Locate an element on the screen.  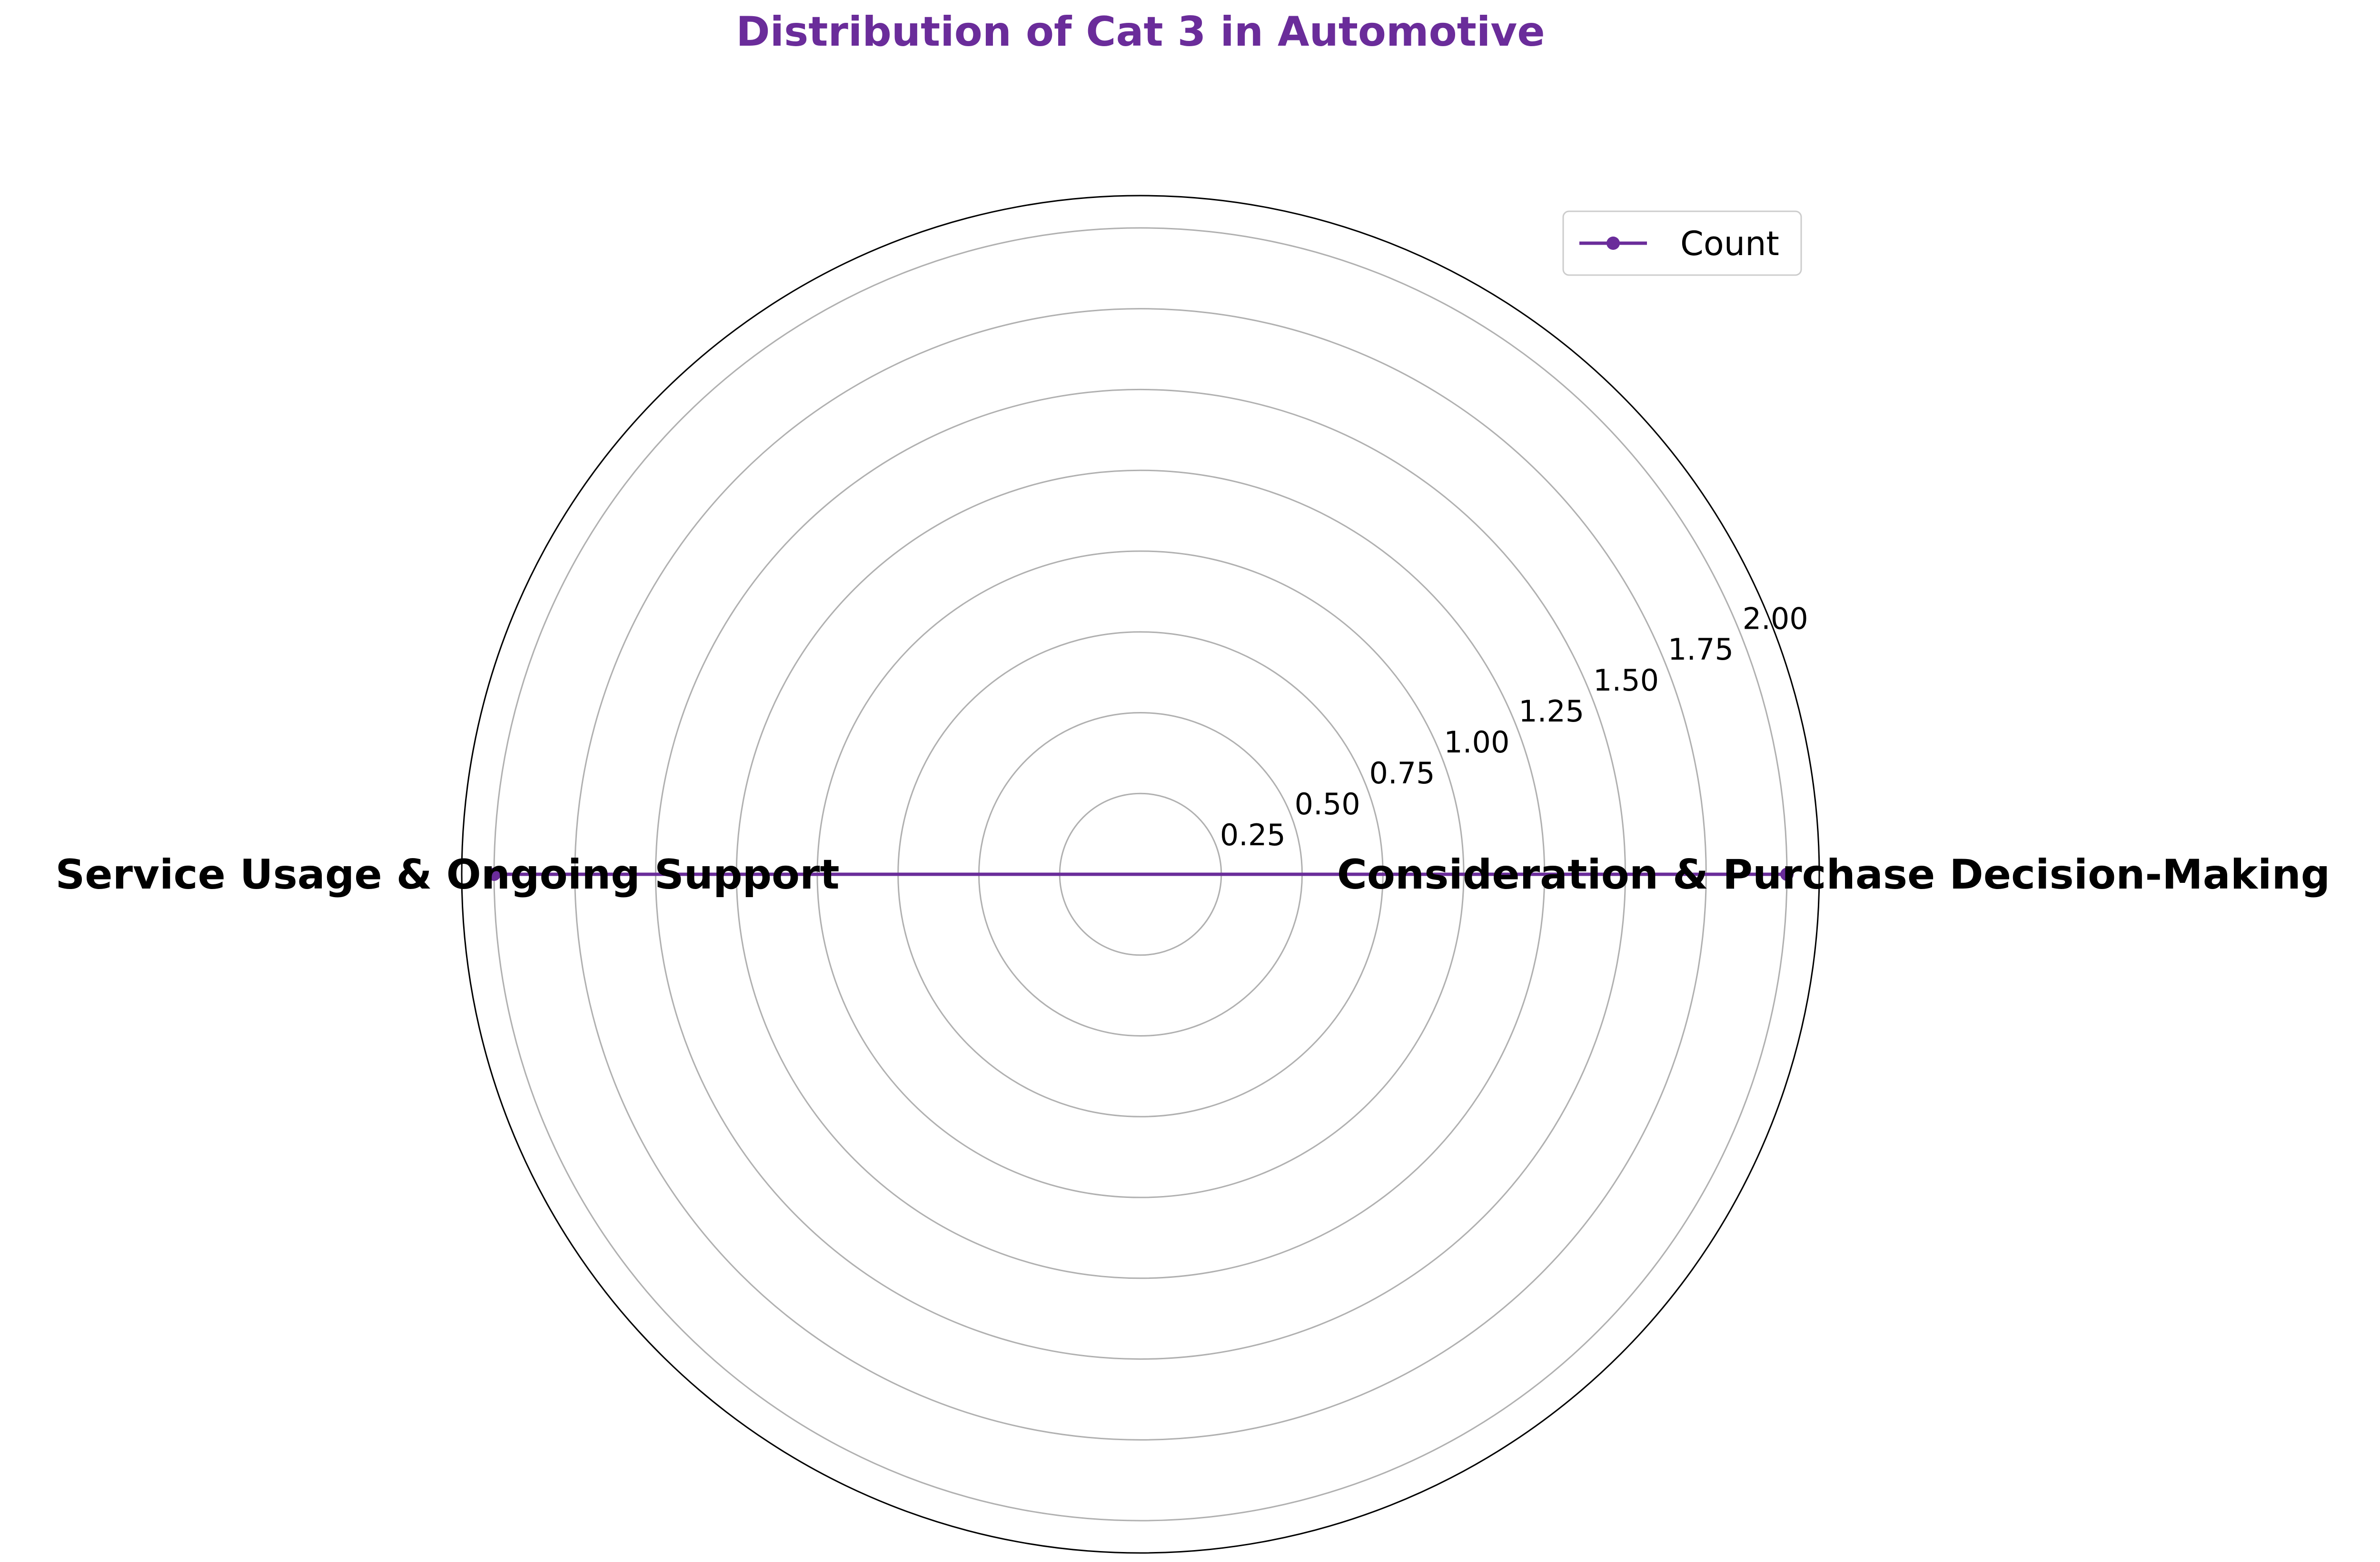
category-label: Service Usage & Ongoing Support is located at coordinates (447, 875).